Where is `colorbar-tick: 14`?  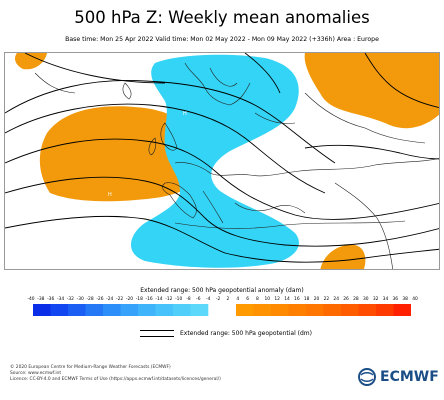
colorbar-tick: 14 is located at coordinates (287, 299).